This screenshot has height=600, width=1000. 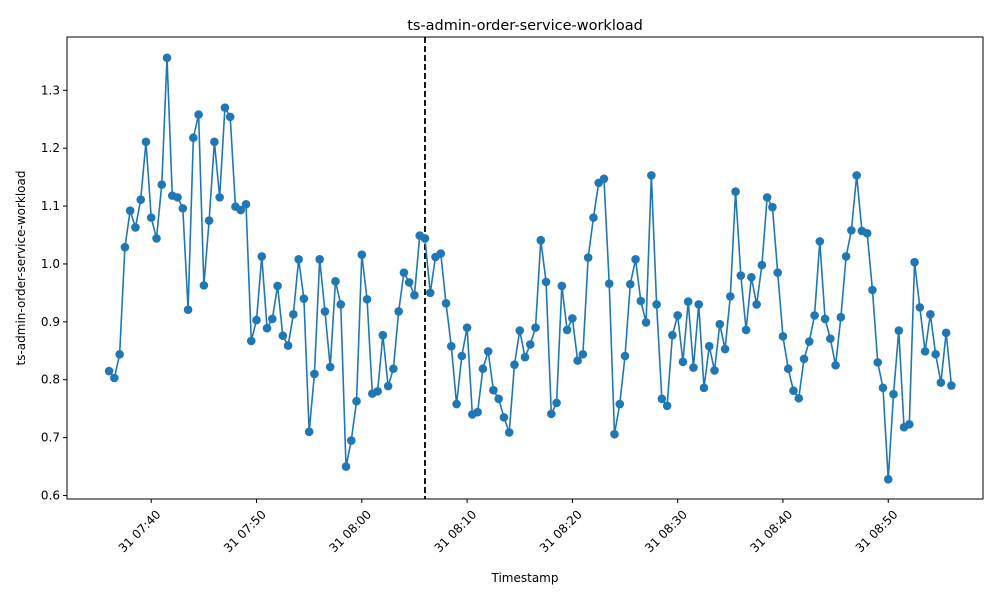 What do you see at coordinates (50, 90) in the screenshot?
I see `y-tick-label: 1.3` at bounding box center [50, 90].